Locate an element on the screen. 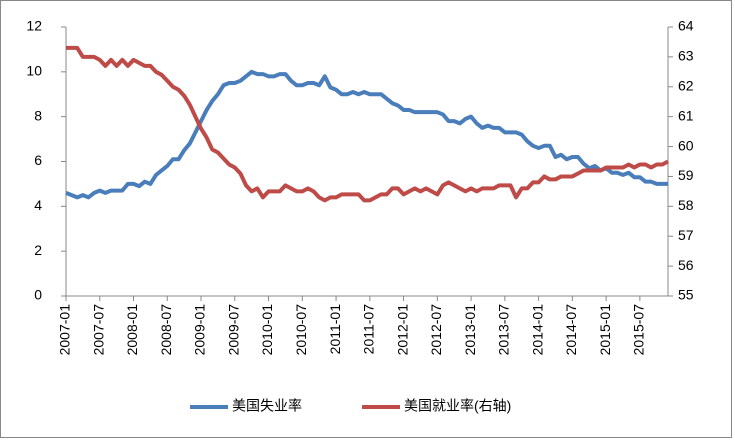 The image size is (735, 441). y2-tick-label: 60 is located at coordinates (686, 145).